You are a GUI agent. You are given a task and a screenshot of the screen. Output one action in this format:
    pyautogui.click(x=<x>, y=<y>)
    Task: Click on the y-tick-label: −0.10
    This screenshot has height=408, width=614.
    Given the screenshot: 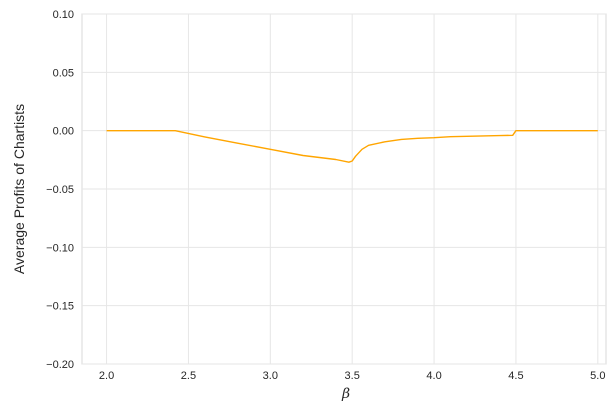 What is the action you would take?
    pyautogui.click(x=60, y=248)
    